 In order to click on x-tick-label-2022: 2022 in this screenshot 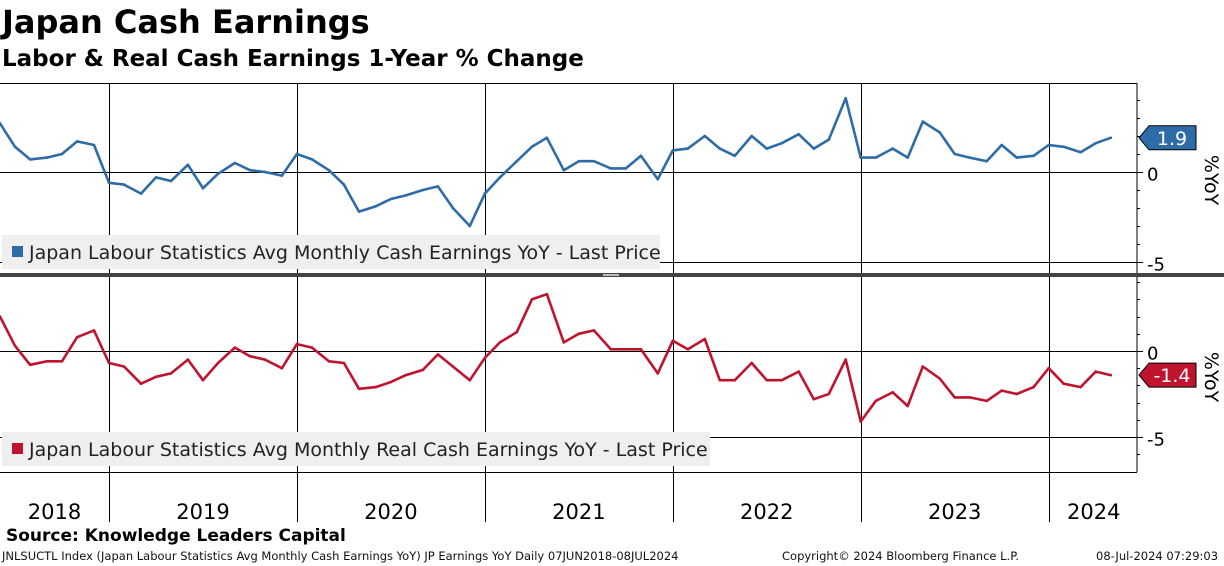, I will do `click(766, 512)`.